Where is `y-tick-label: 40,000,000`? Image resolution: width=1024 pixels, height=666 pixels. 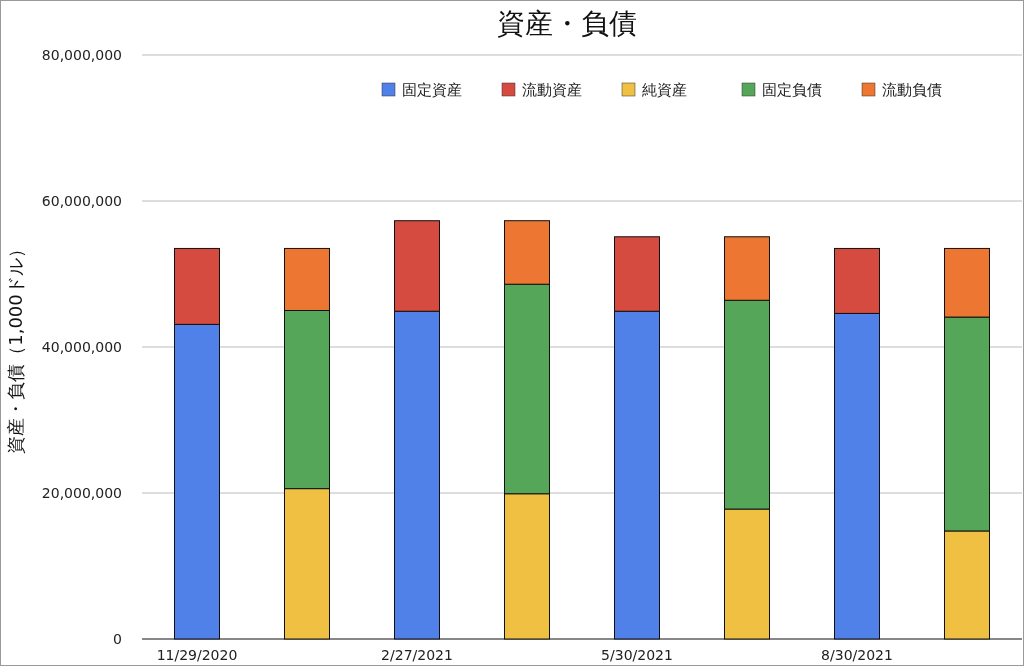 y-tick-label: 40,000,000 is located at coordinates (81, 347).